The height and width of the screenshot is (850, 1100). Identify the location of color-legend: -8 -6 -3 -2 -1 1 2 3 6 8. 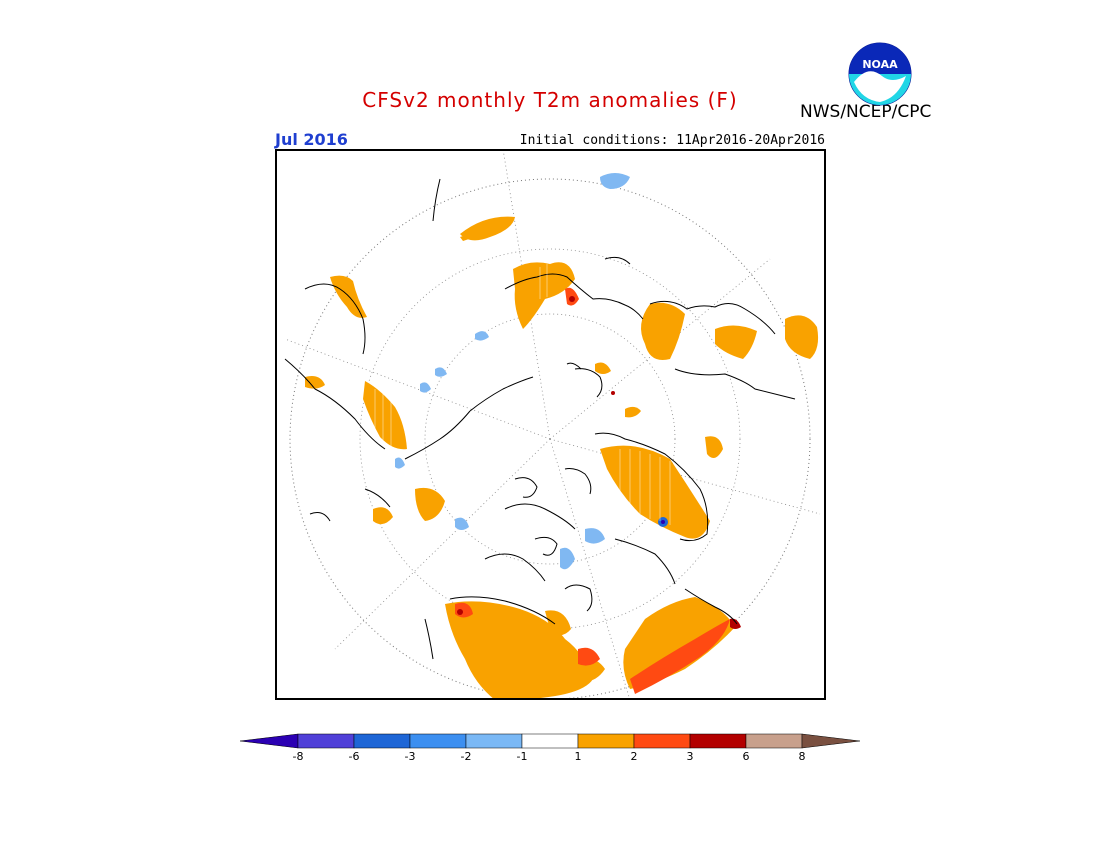
(550, 748).